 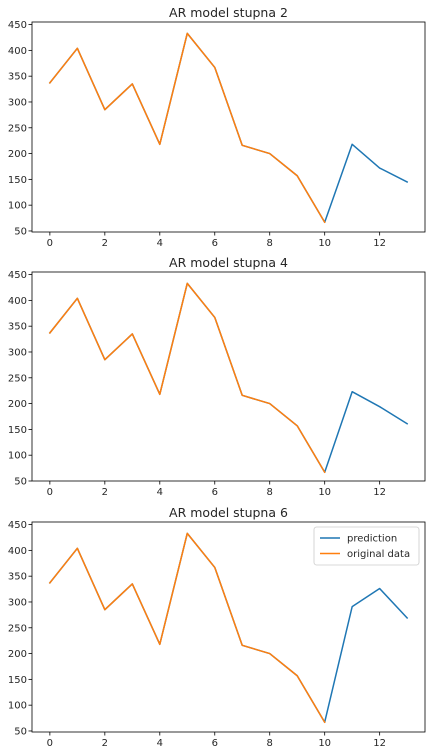 I want to click on legend-label: prediction, so click(x=372, y=539).